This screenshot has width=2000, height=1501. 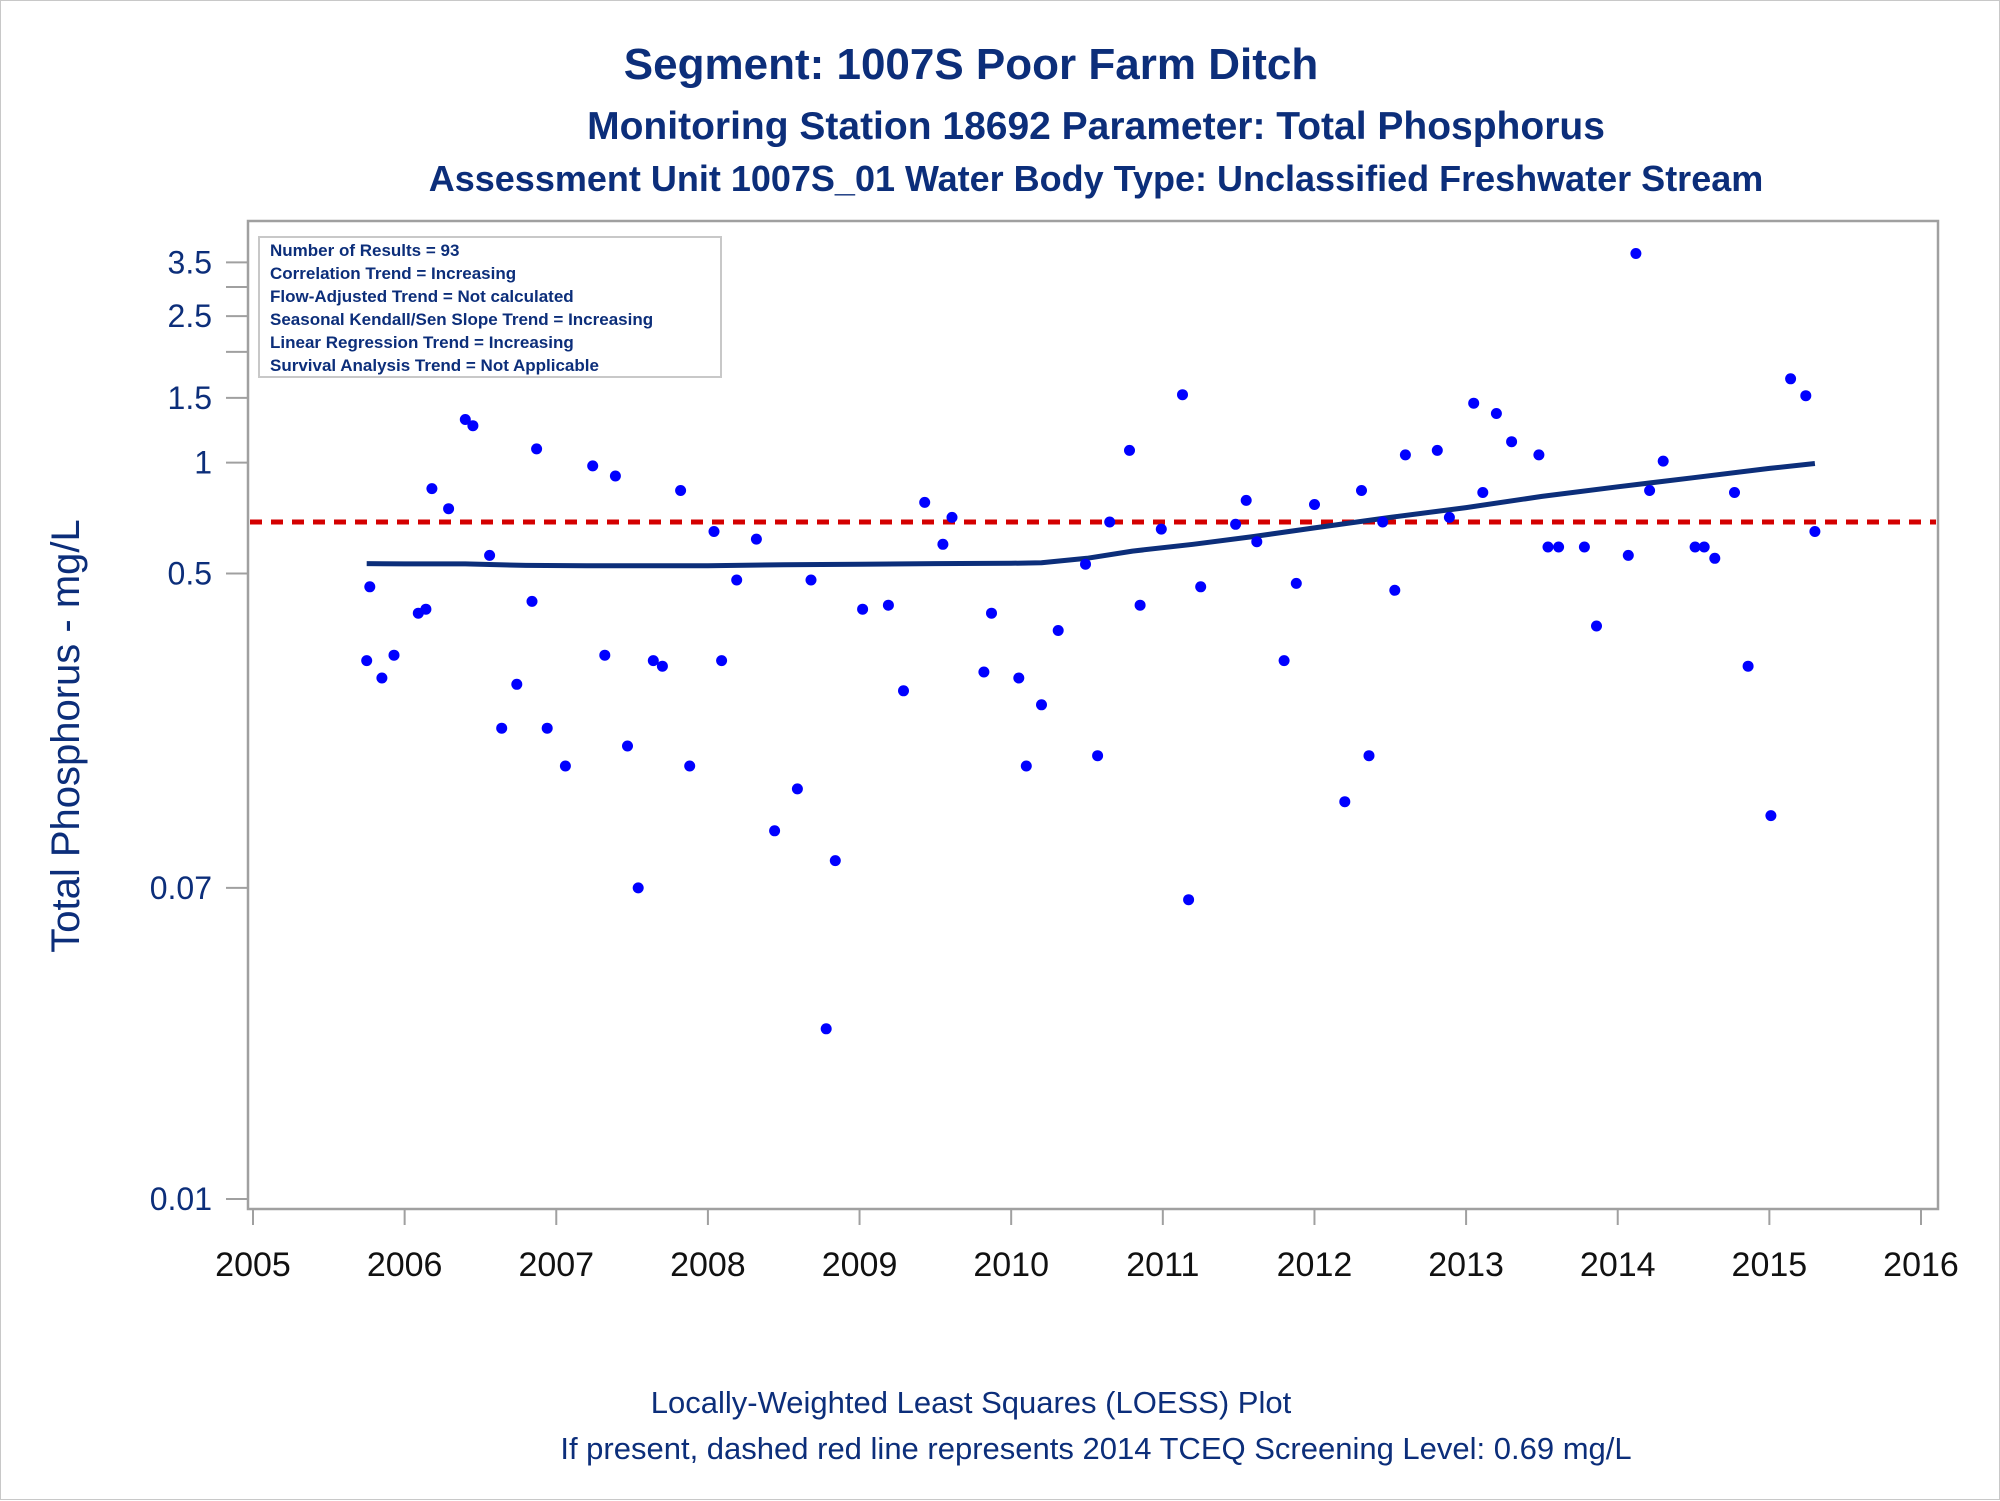 I want to click on x-tick-label: 2011, so click(x=1162, y=1265).